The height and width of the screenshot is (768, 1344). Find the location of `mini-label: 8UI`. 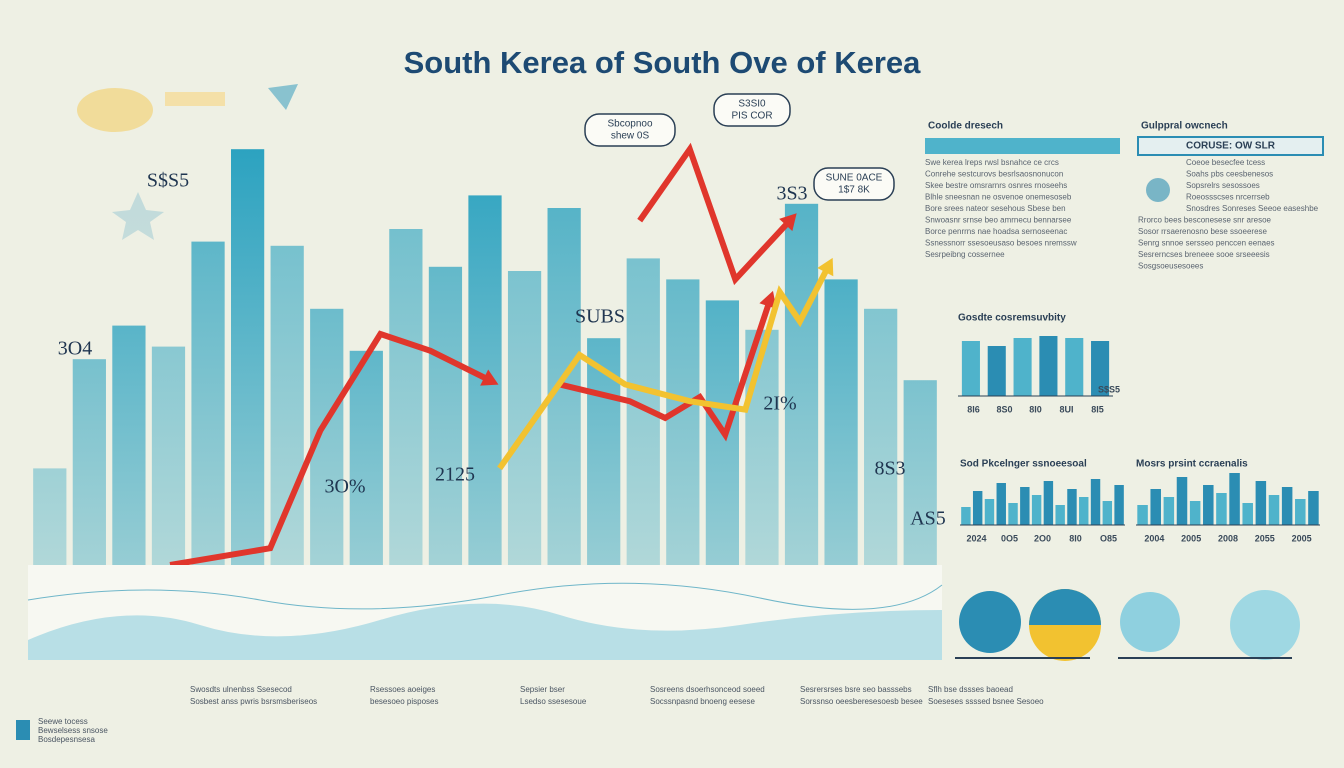

mini-label: 8UI is located at coordinates (1066, 409).